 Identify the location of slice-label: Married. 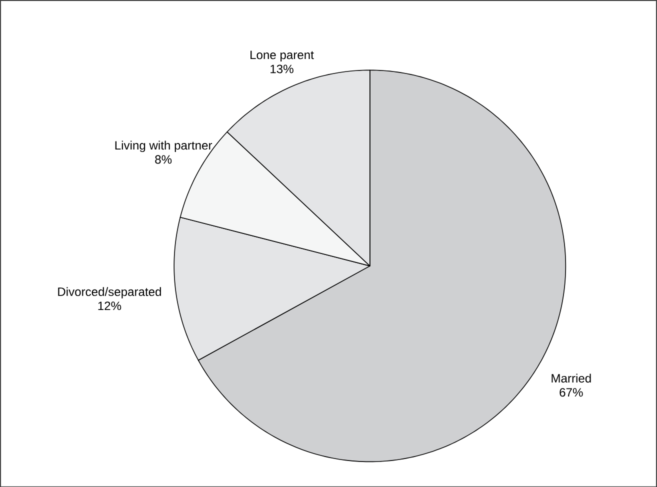
(571, 378).